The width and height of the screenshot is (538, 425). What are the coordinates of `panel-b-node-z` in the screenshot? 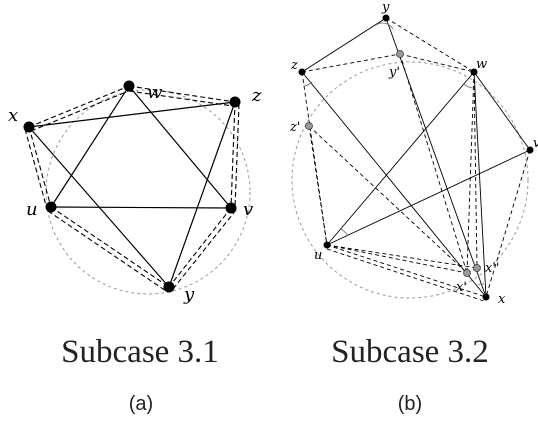 It's located at (302, 72).